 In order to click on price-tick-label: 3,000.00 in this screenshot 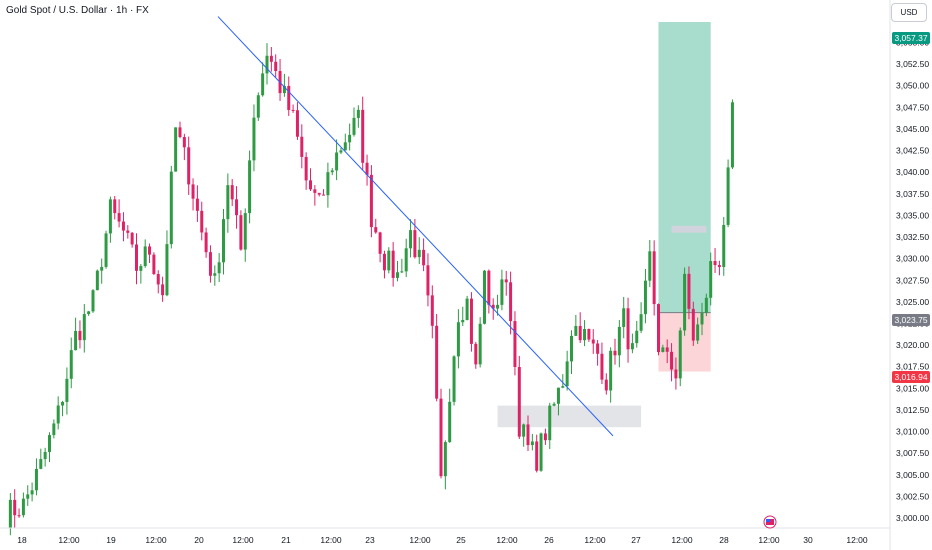, I will do `click(912, 518)`.